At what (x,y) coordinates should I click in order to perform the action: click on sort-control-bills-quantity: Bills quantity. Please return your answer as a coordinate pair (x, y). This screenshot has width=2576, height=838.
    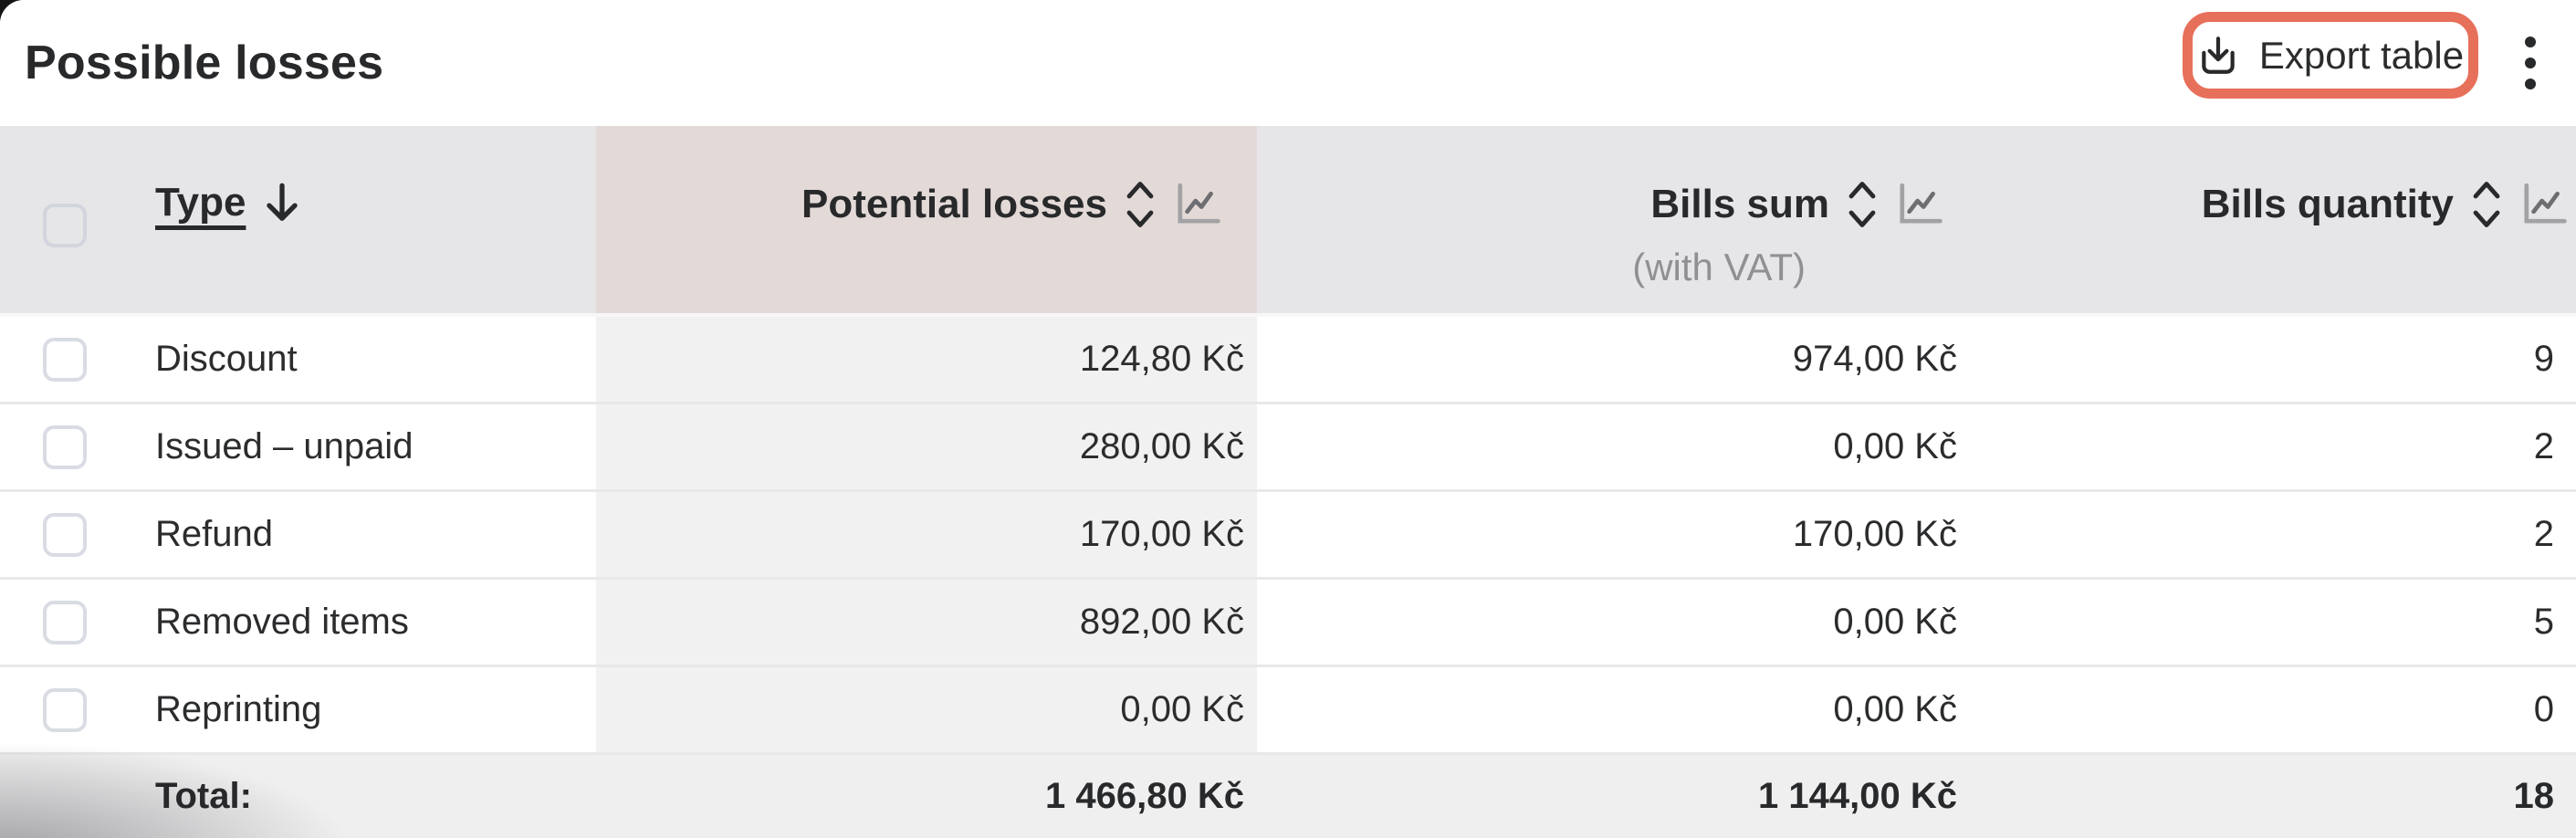
    Looking at the image, I should click on (2385, 204).